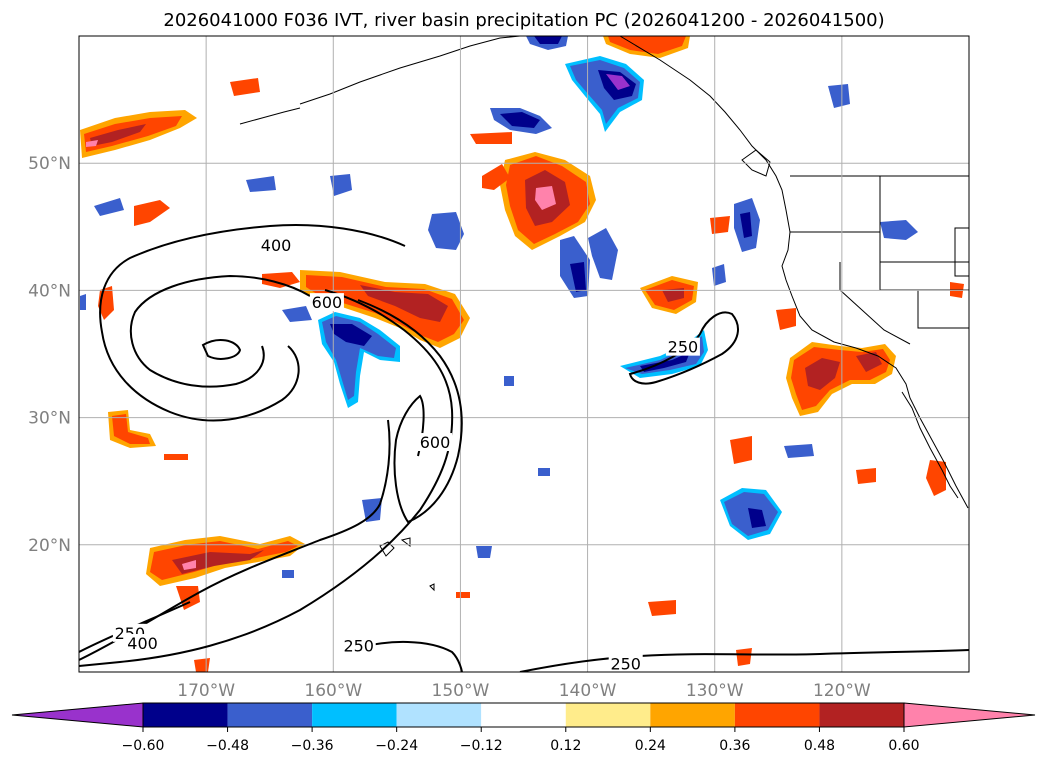 This screenshot has width=1047, height=765. I want to click on latitude-tick-labels: 20°N 30°N 40°N 50°N, so click(49, 355).